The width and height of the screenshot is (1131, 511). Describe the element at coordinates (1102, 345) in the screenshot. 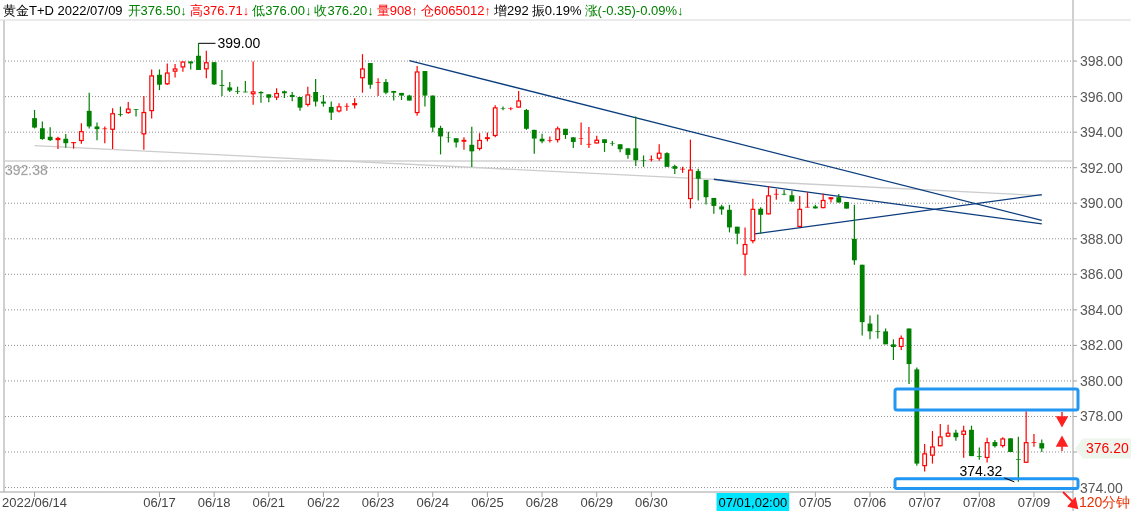

I see `y-tick-label: 382.00` at that location.